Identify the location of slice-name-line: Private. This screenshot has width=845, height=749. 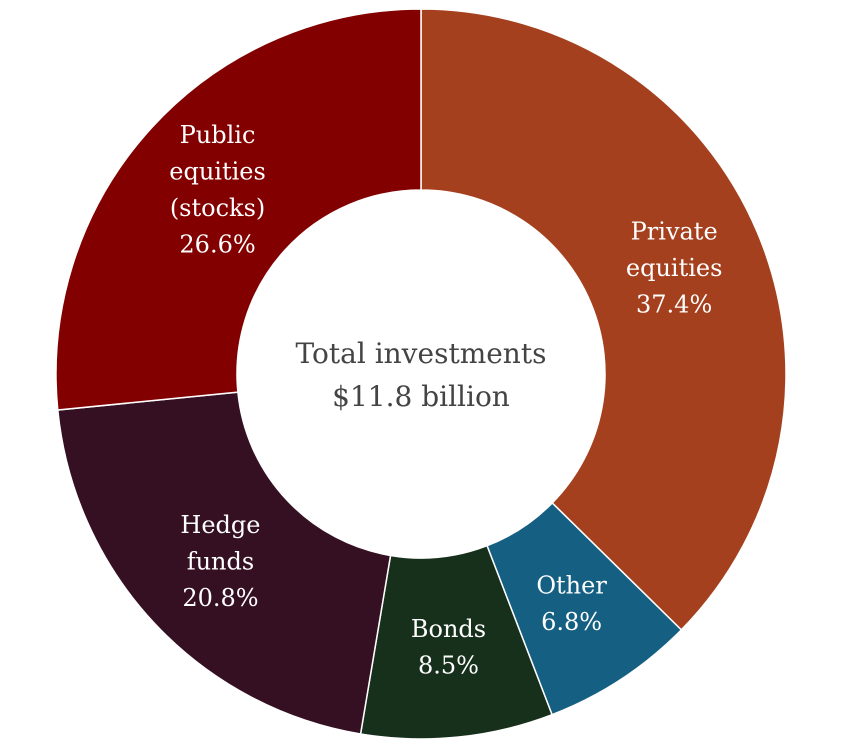
(674, 231).